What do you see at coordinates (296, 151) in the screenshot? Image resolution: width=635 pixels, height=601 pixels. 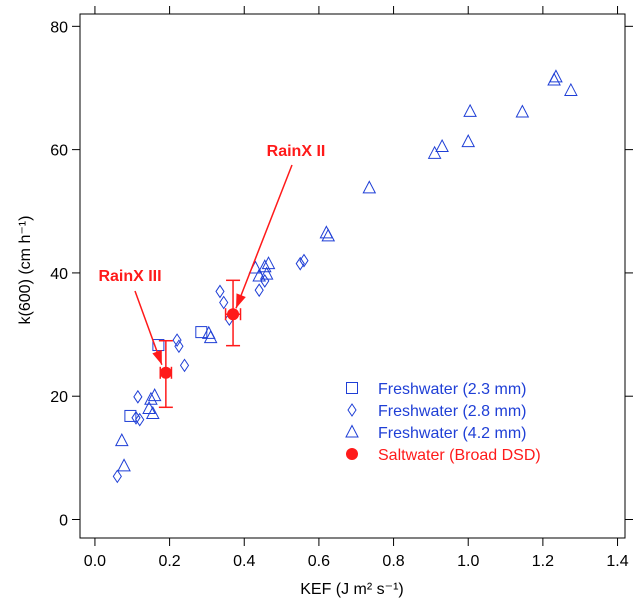 I see `annotation-rainx-ii: RainX II` at bounding box center [296, 151].